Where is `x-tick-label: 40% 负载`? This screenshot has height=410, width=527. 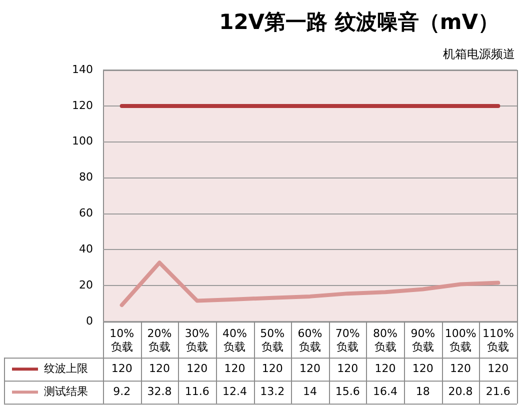
x-tick-label: 40% 负载 is located at coordinates (234, 340).